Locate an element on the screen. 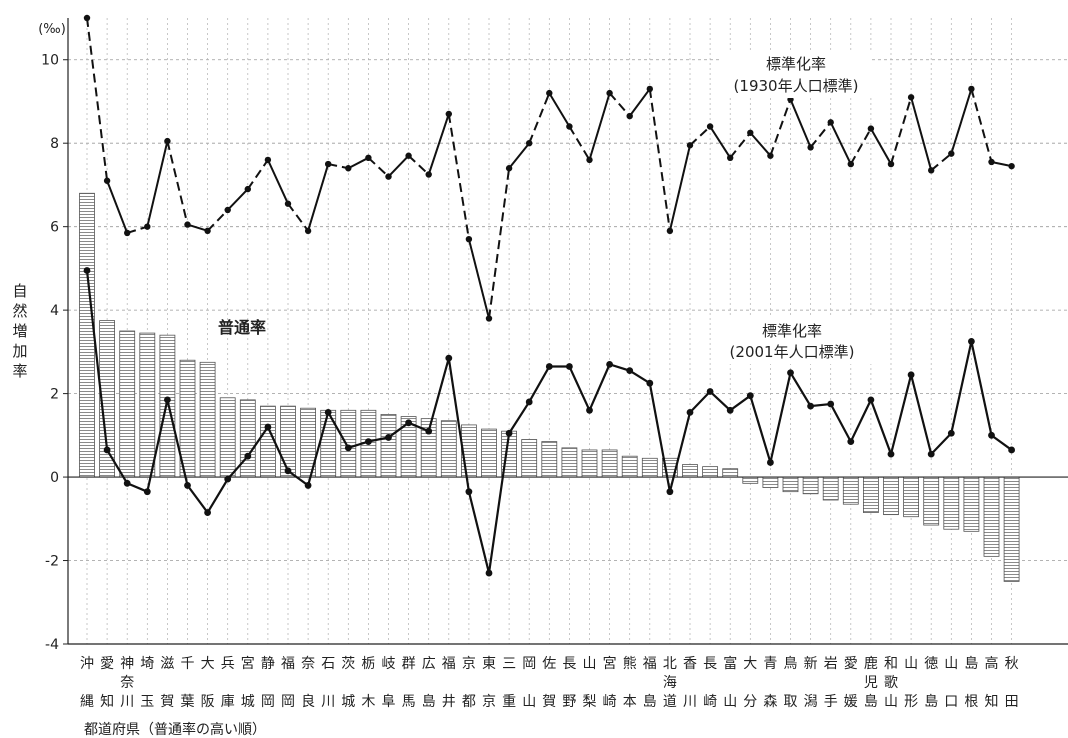 Image resolution: width=1068 pixels, height=738 pixels. point-1930-宮崎 is located at coordinates (609, 93).